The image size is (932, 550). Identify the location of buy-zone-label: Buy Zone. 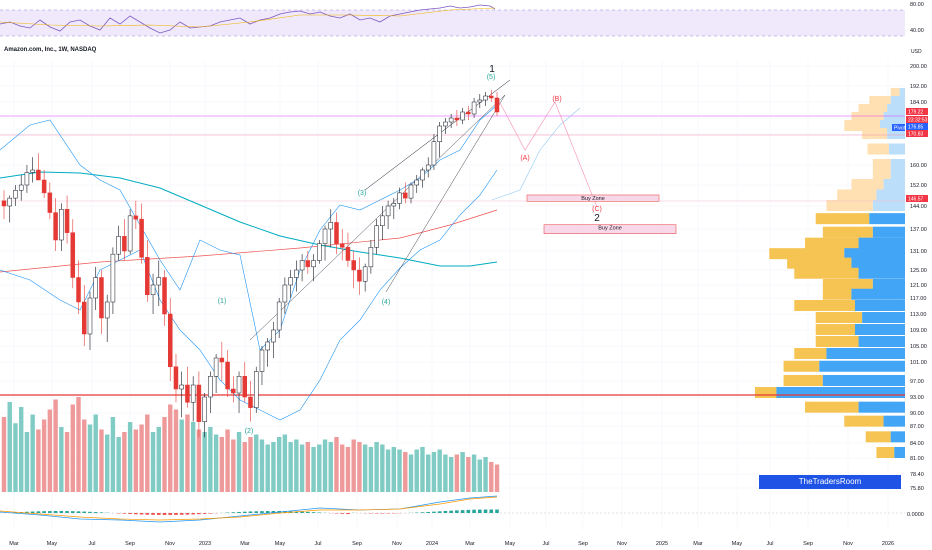
(593, 199).